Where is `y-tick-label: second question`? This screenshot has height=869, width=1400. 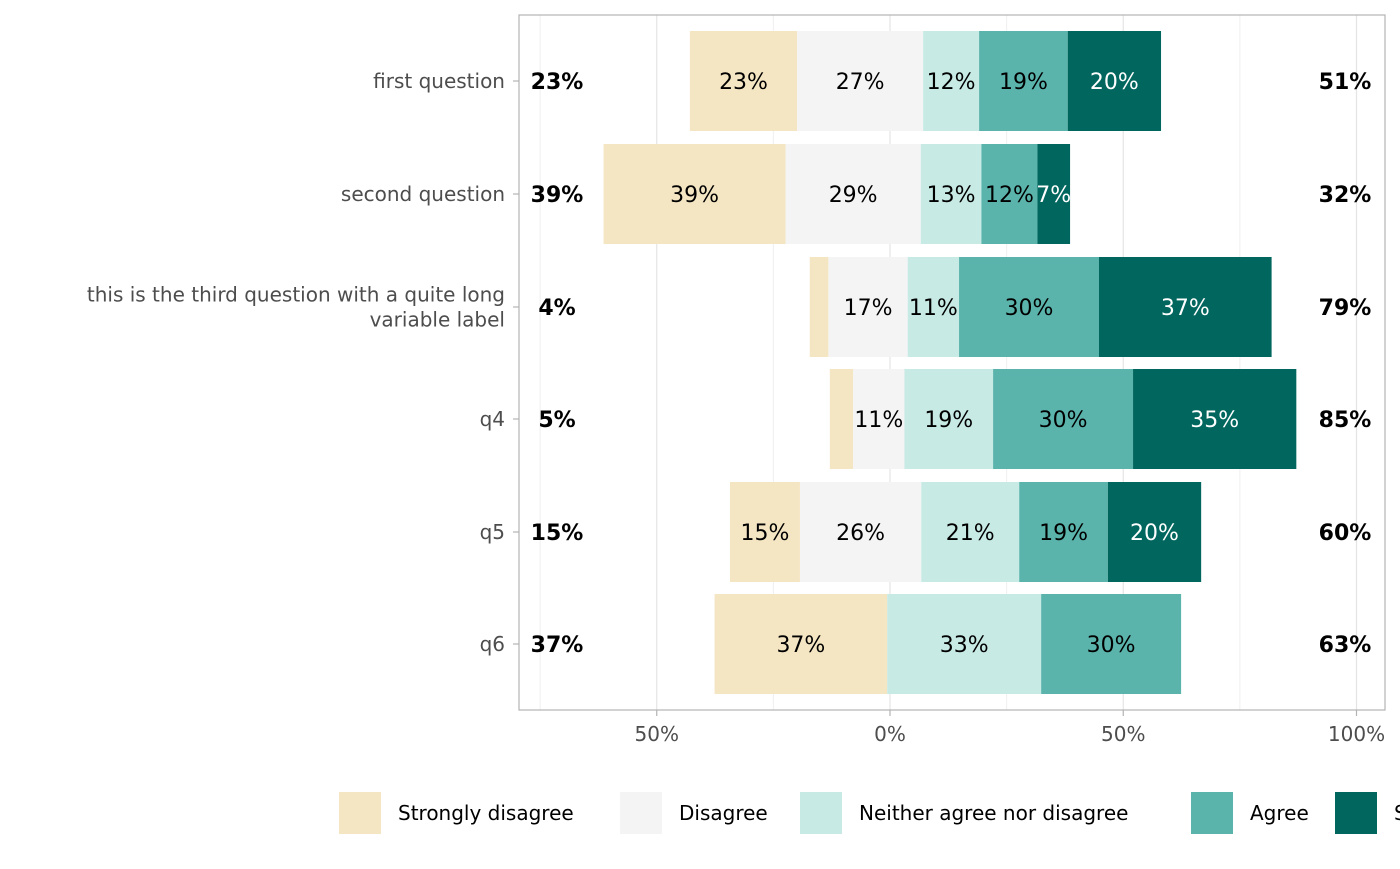 y-tick-label: second question is located at coordinates (423, 194).